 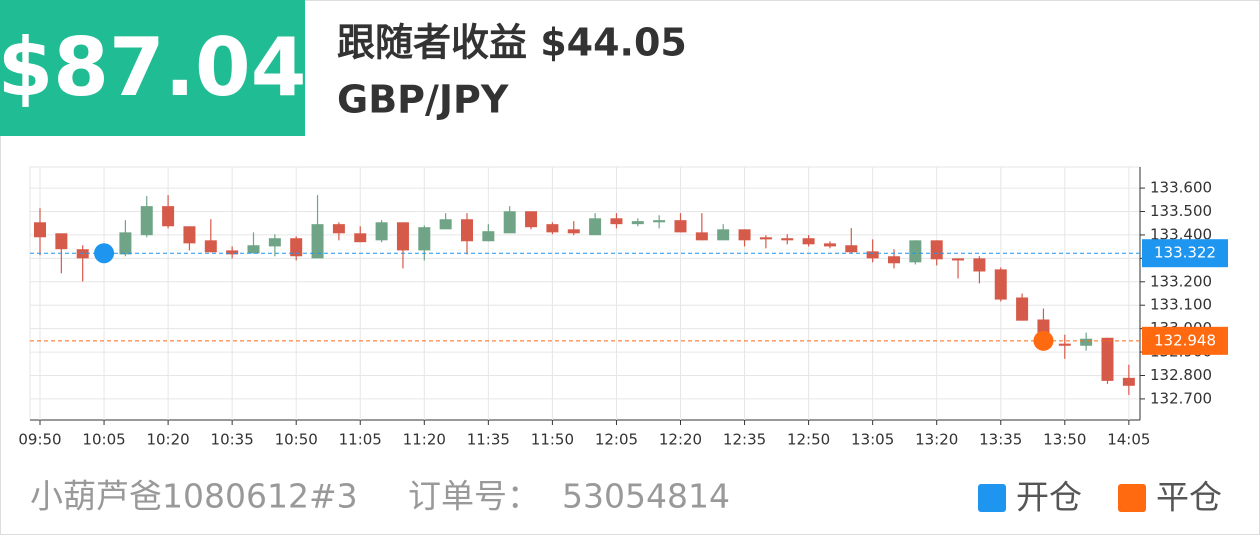 What do you see at coordinates (808, 440) in the screenshot?
I see `x-tick-label: 12:50` at bounding box center [808, 440].